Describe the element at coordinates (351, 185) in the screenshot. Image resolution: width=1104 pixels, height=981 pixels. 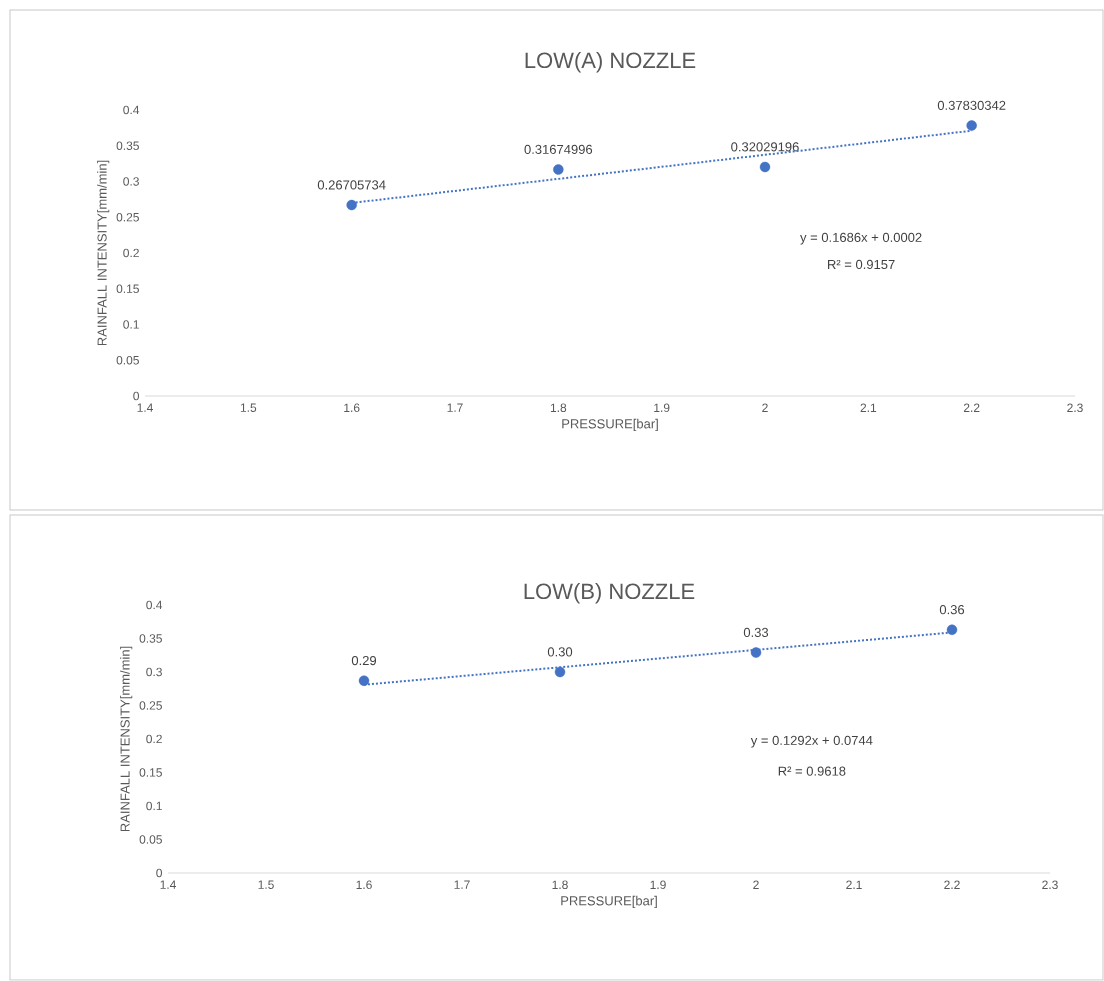
I see `data-label: 0.26705734` at that location.